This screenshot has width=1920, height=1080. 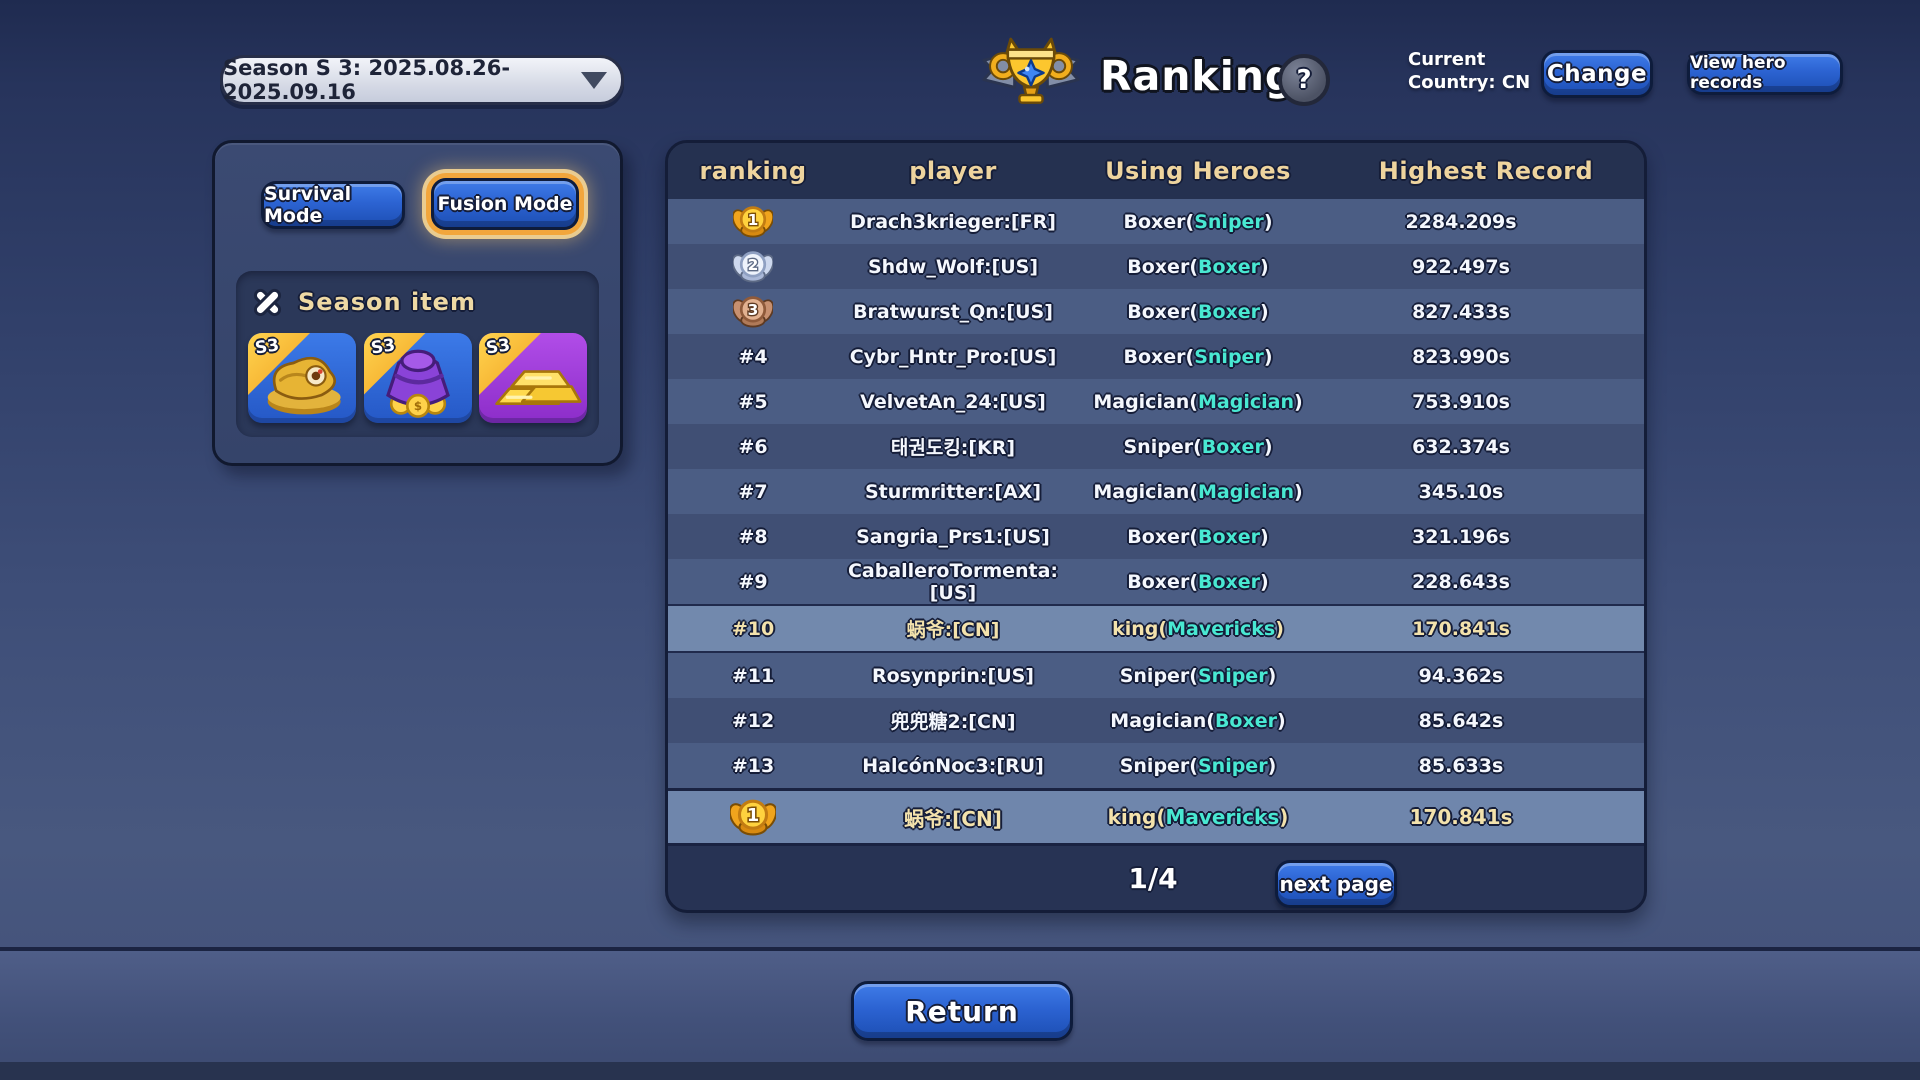 What do you see at coordinates (953, 536) in the screenshot?
I see `player-name: Sangria_Prs1:[US]` at bounding box center [953, 536].